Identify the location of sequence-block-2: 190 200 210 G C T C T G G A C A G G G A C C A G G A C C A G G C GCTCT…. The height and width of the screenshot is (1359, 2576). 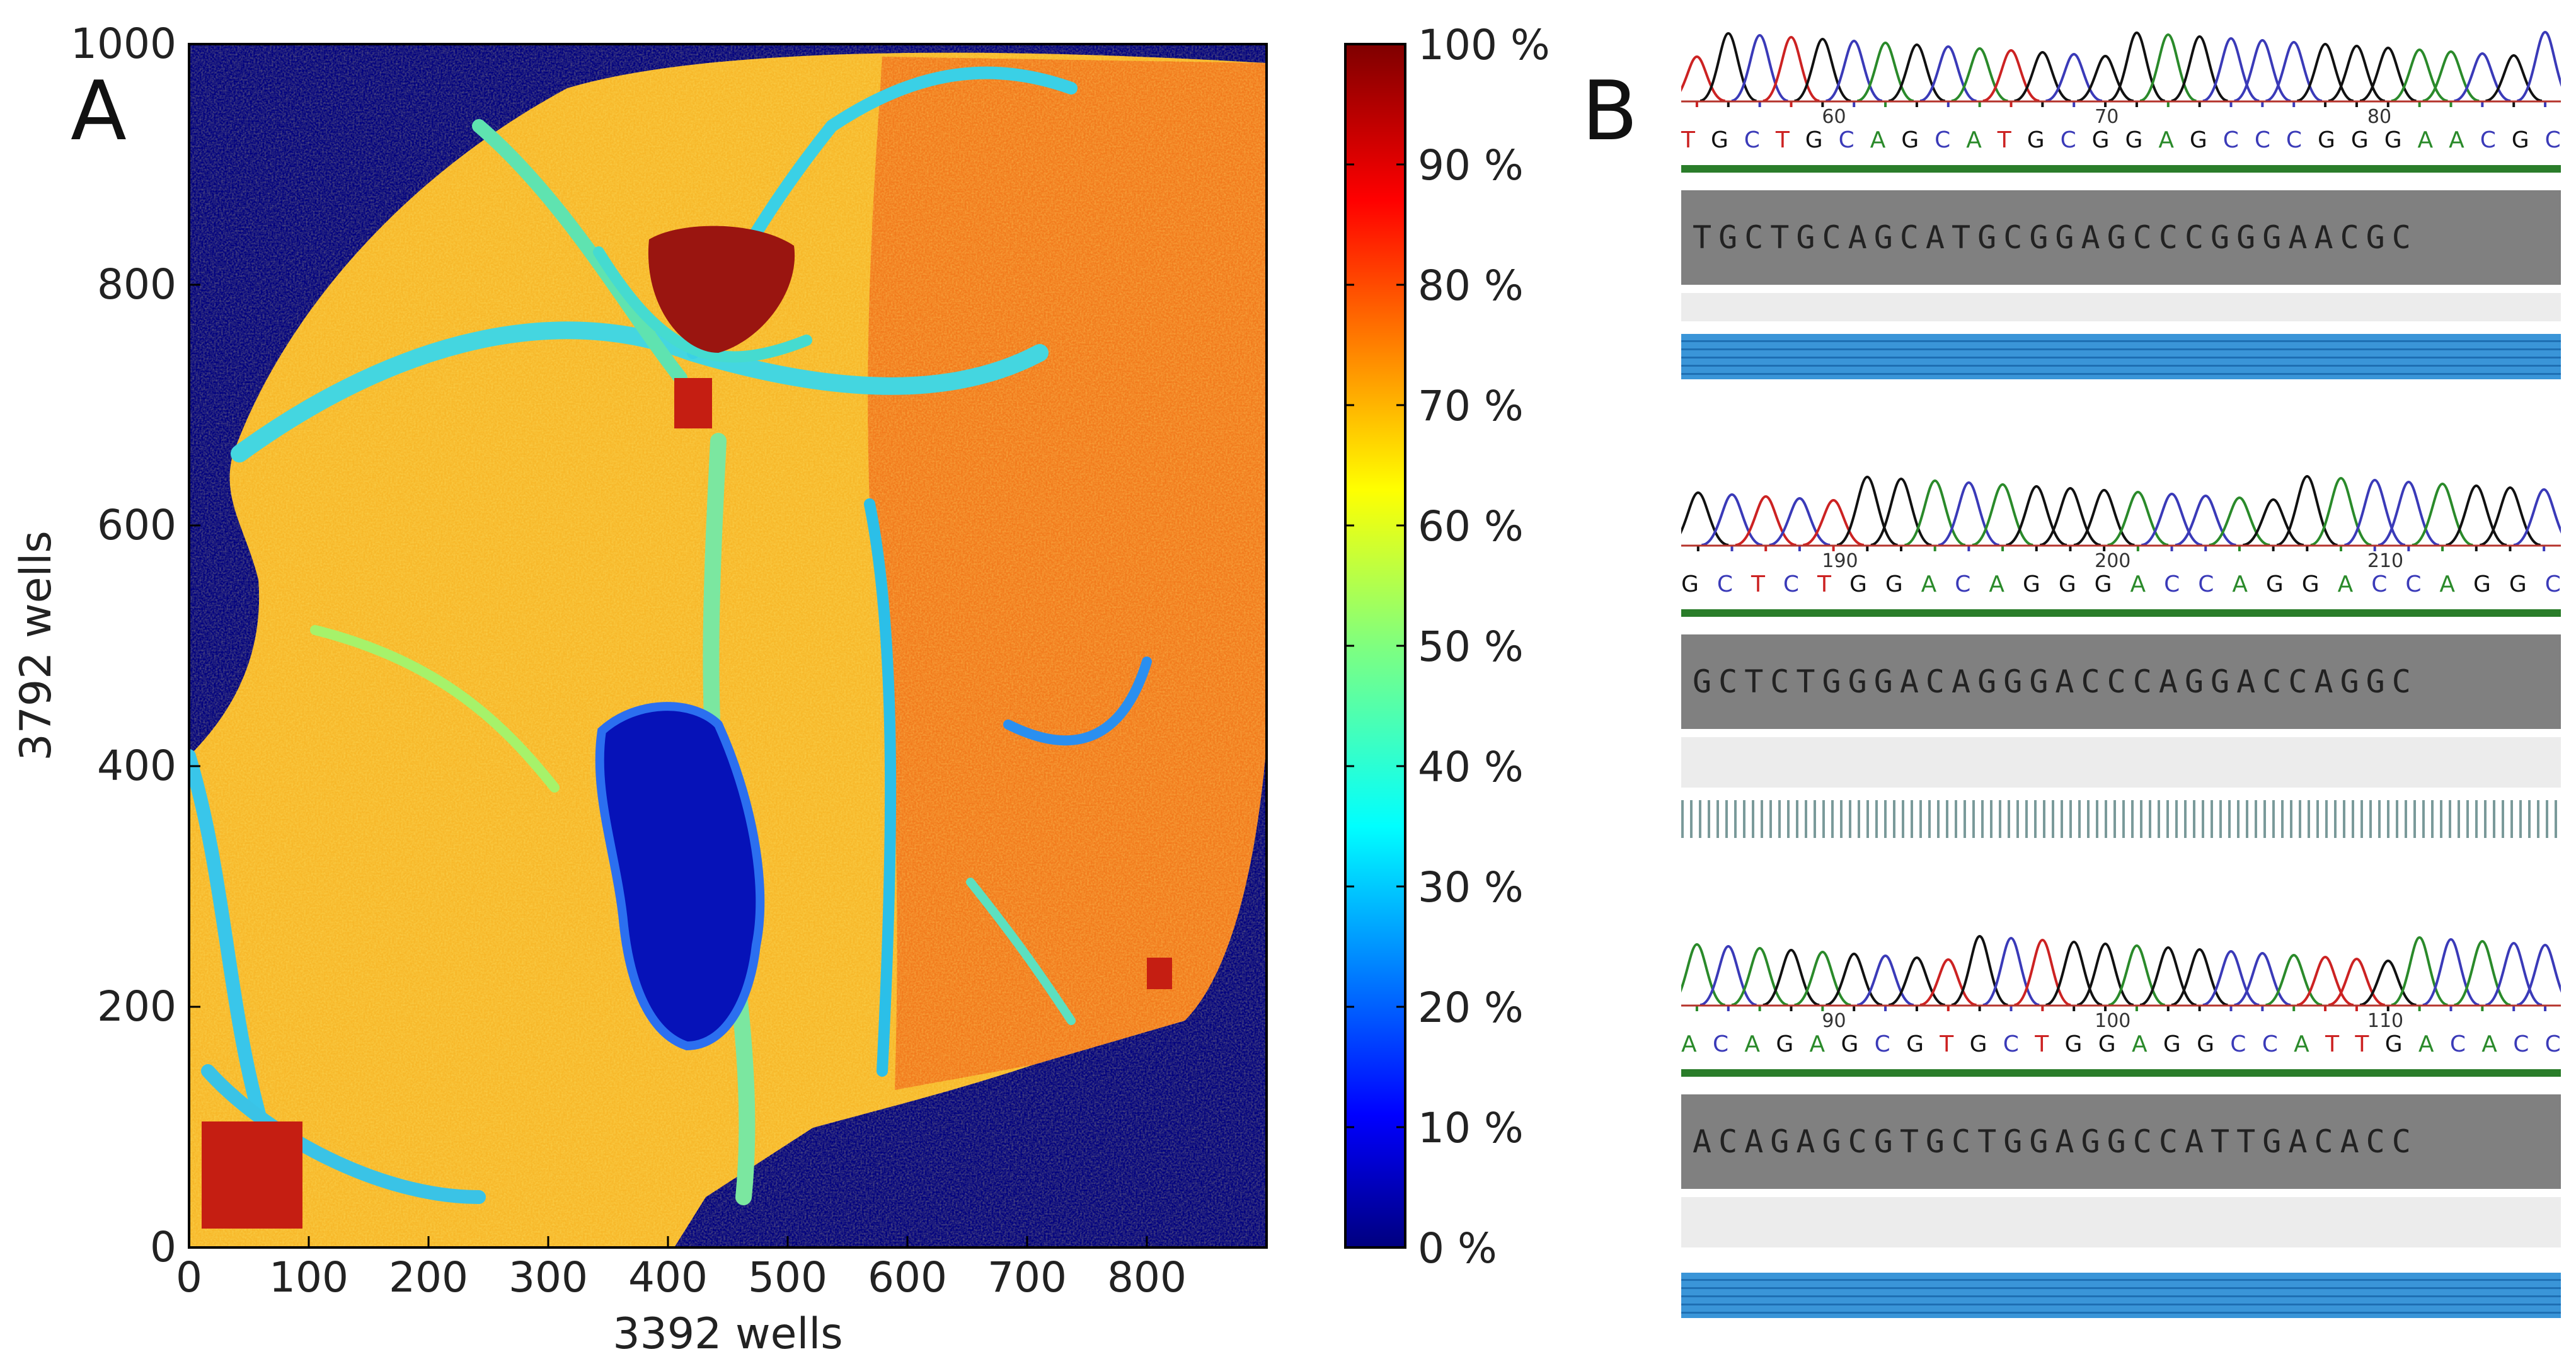
(2121, 658).